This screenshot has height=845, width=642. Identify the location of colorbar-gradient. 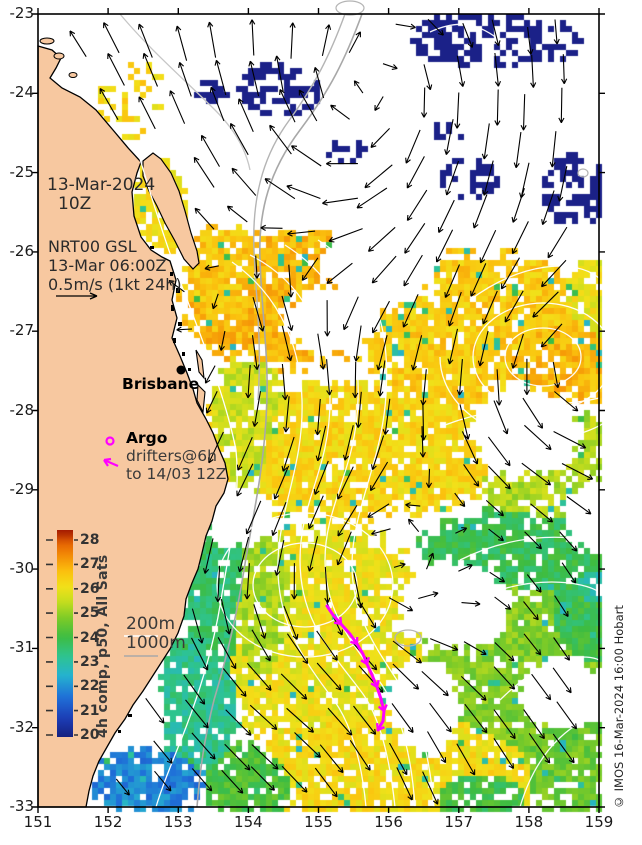
(65, 633).